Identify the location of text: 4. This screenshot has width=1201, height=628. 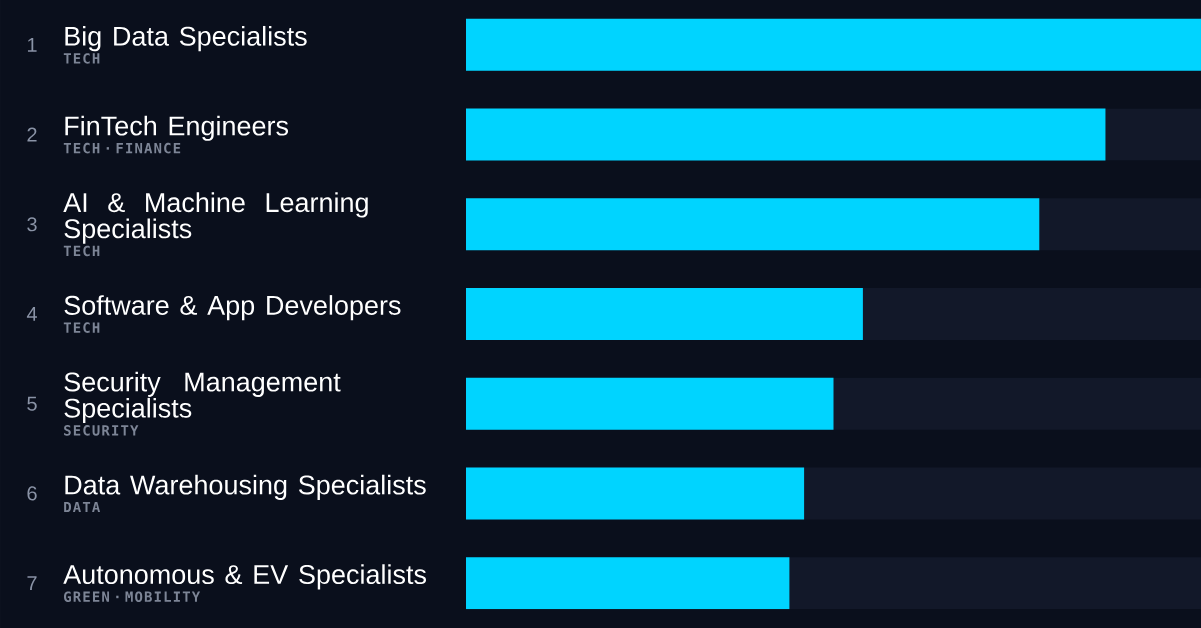
(31, 314).